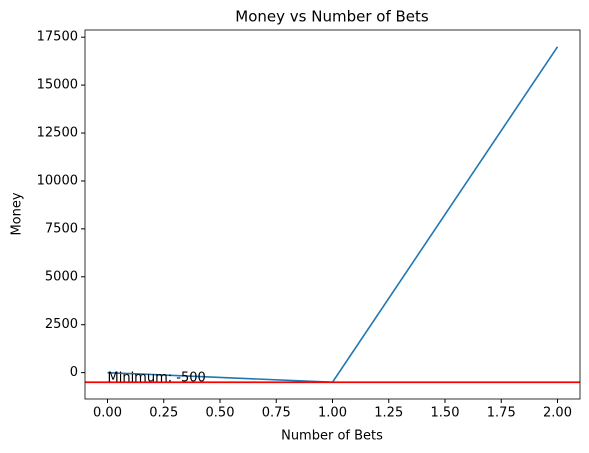 The image size is (589, 453). I want to click on x-tick-label: 0.25, so click(163, 413).